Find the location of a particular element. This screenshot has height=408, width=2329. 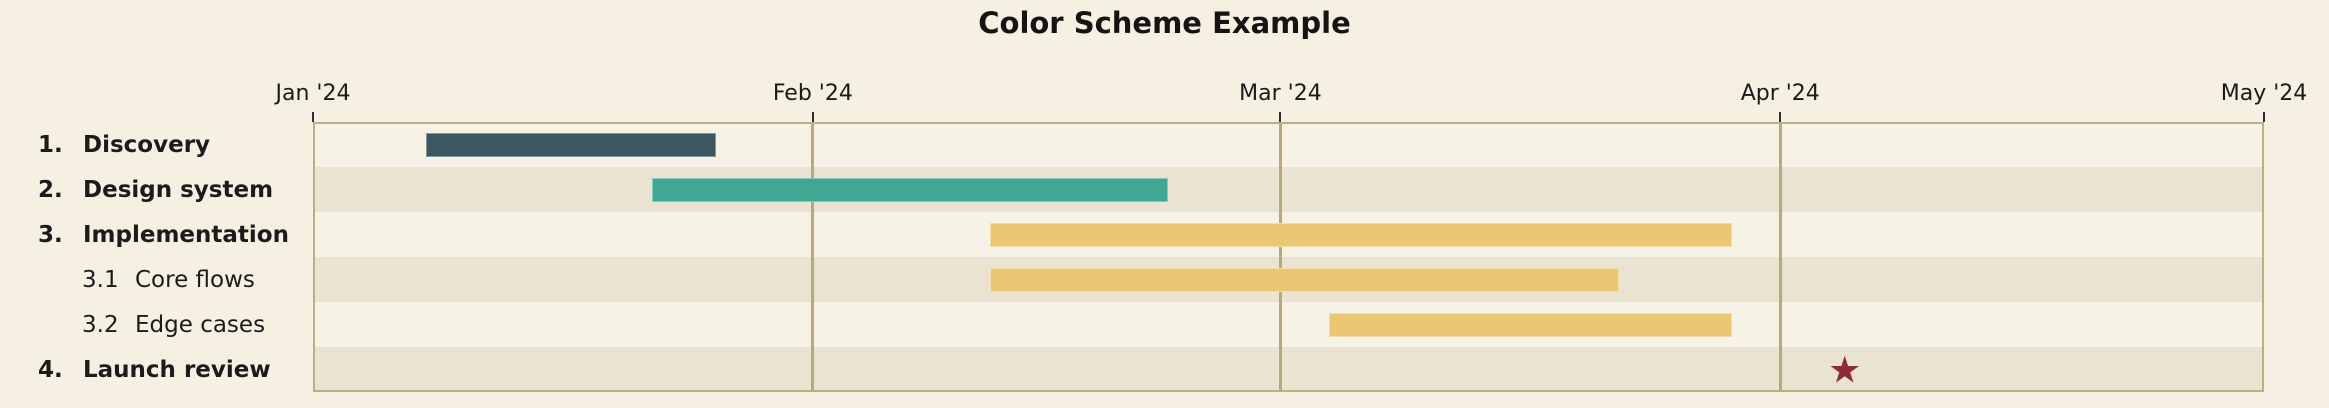

task-label-launch-review: 4. Launch review is located at coordinates (156, 369).